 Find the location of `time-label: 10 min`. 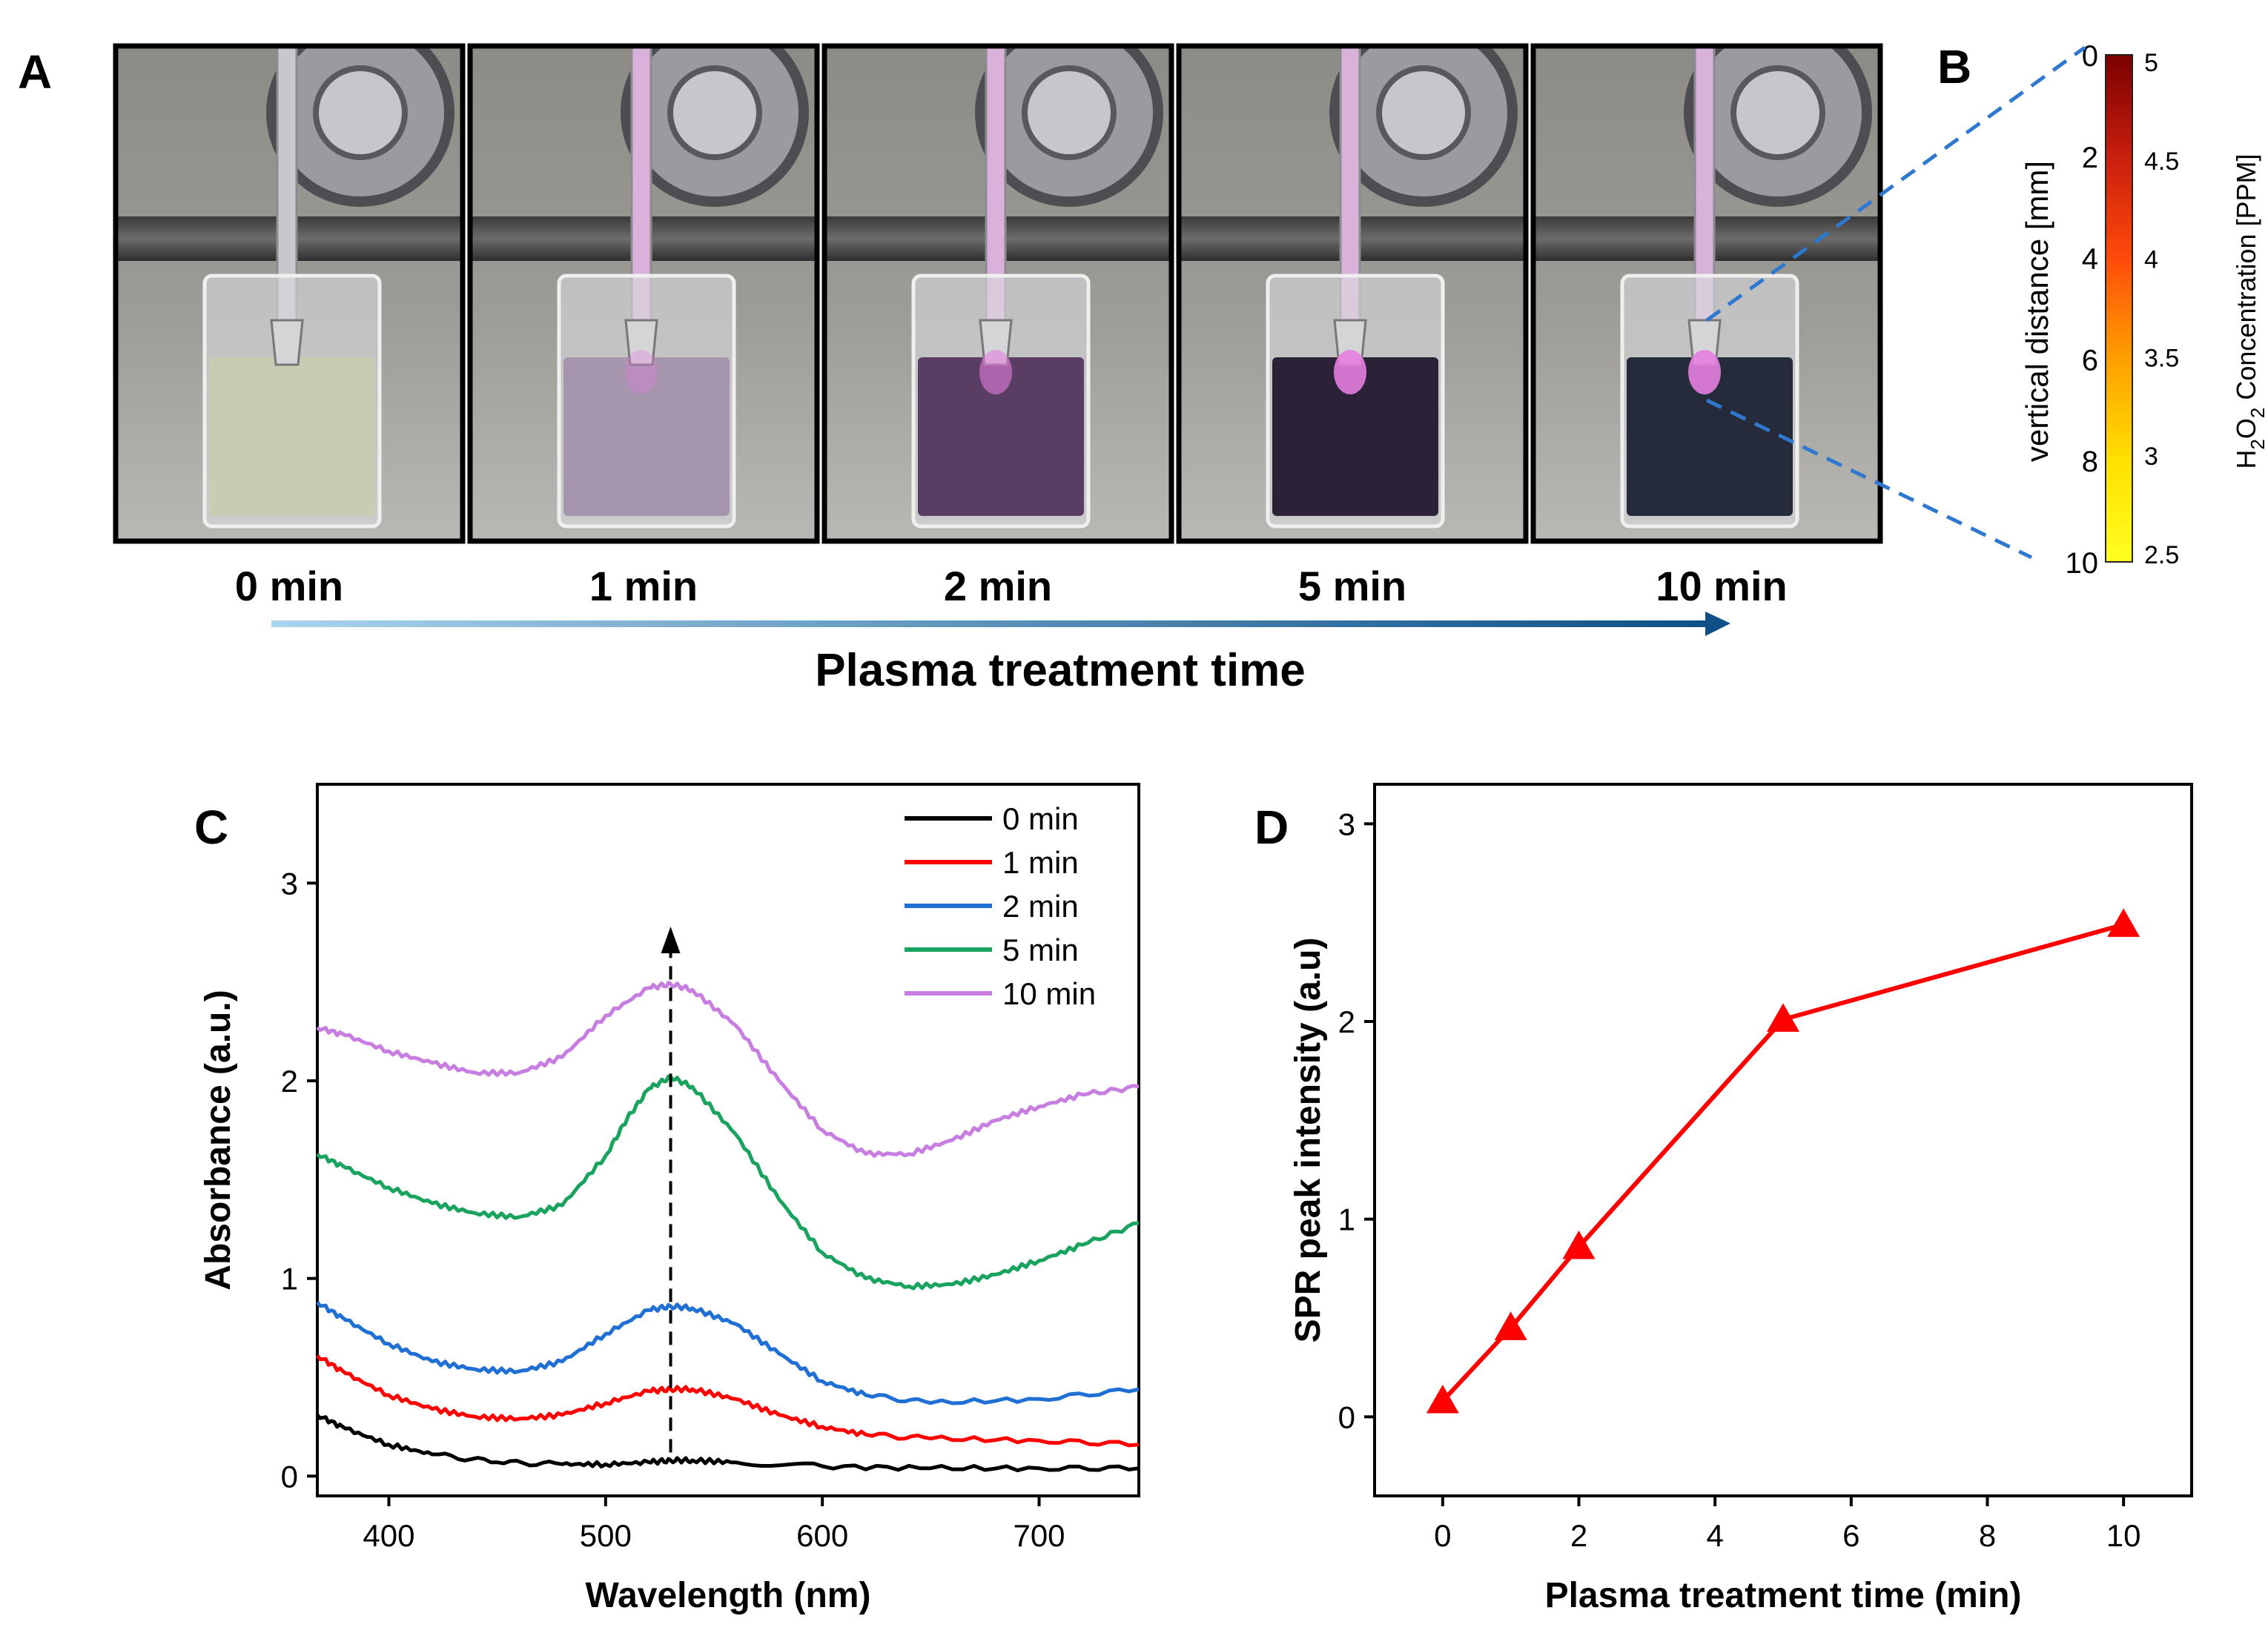

time-label: 10 min is located at coordinates (1721, 586).